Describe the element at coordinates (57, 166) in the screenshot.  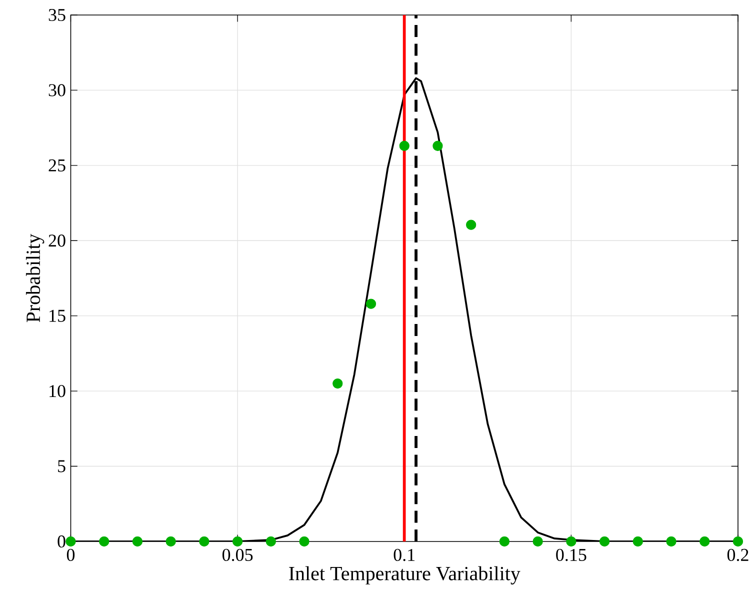
I see `y-tick-label: 25` at that location.